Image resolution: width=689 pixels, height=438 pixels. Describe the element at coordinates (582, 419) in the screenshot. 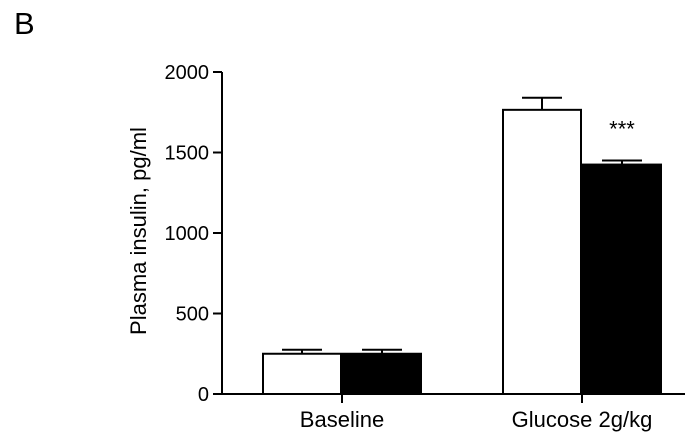

I see `x-tick-label: Glucose 2g/kg` at that location.